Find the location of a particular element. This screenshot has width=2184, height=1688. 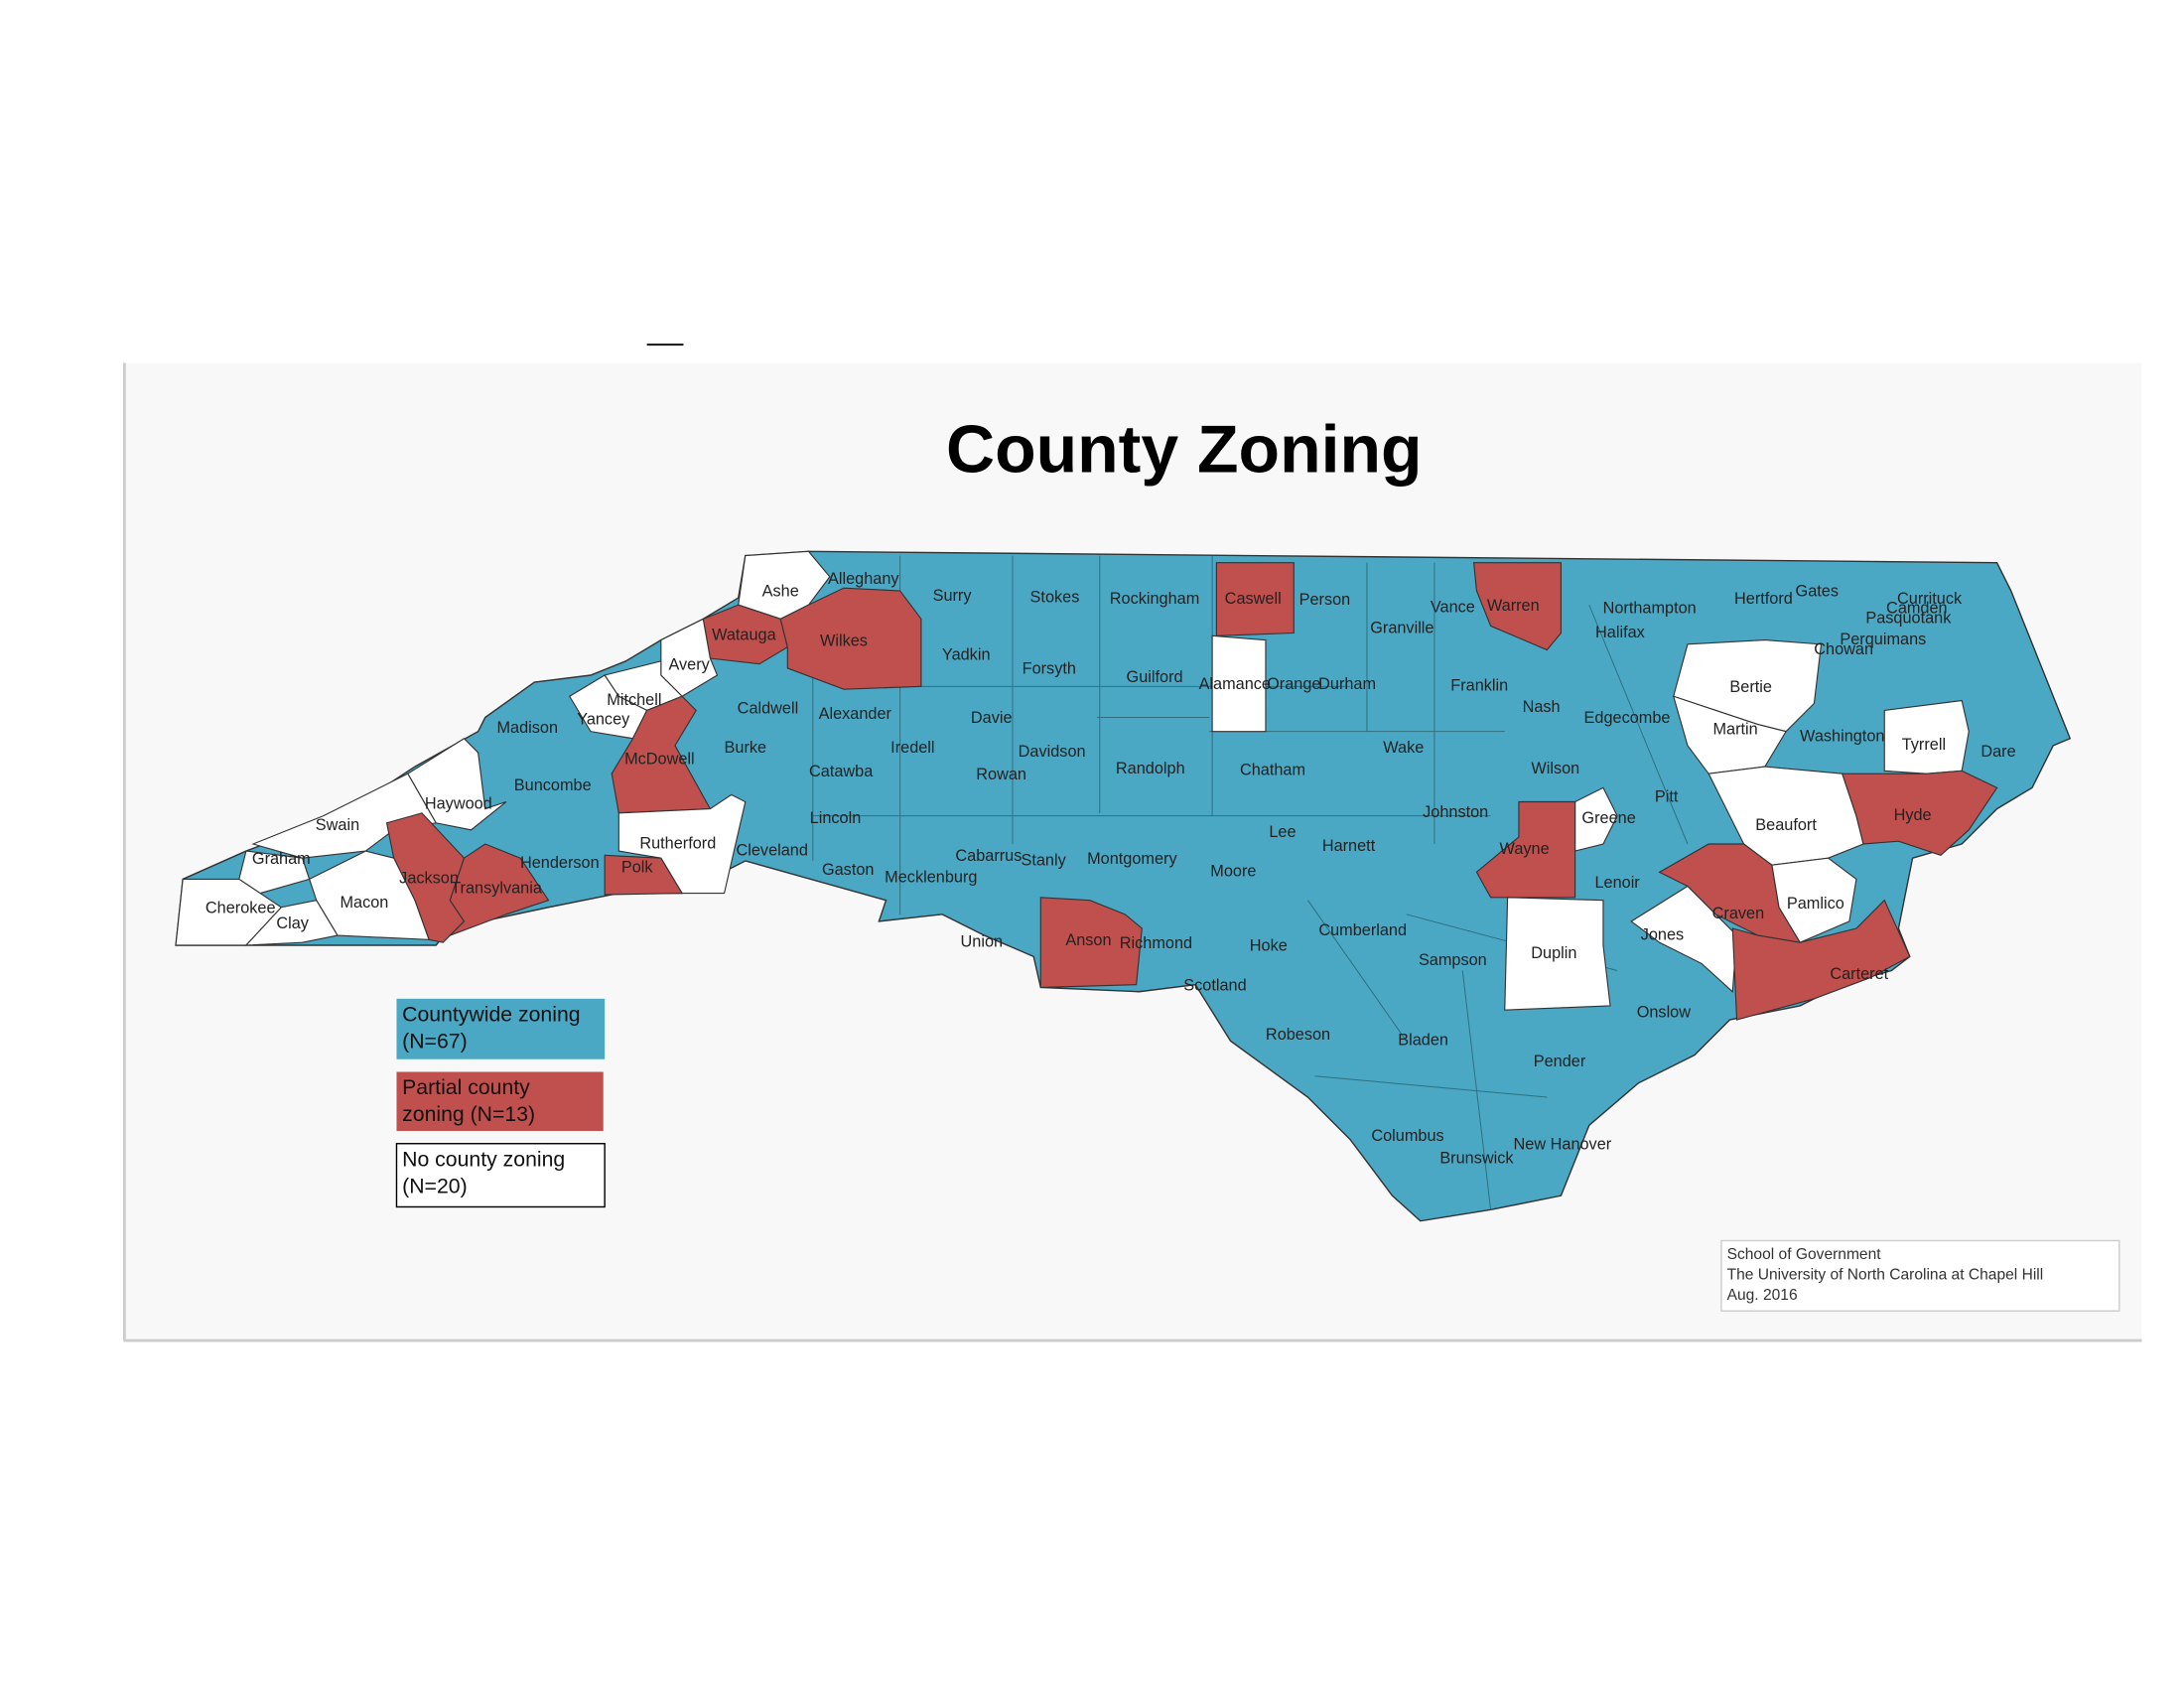

county-label: Robeson is located at coordinates (1298, 1035).